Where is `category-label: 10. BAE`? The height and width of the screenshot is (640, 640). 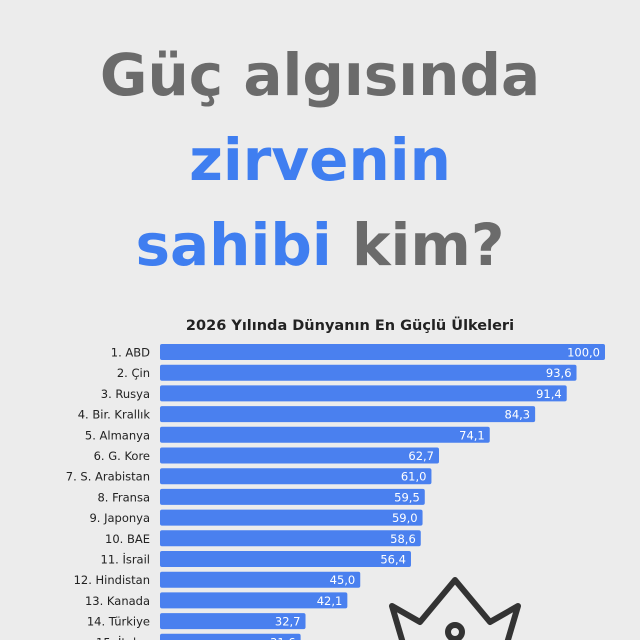 category-label: 10. BAE is located at coordinates (127, 539).